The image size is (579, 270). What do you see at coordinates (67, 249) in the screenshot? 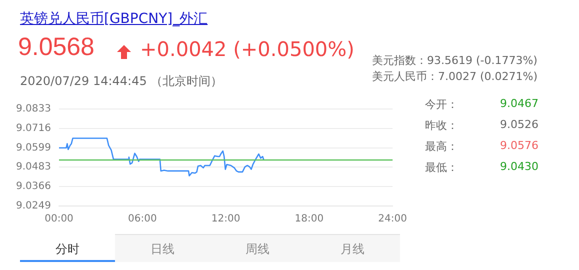
I see `text: 分时` at bounding box center [67, 249].